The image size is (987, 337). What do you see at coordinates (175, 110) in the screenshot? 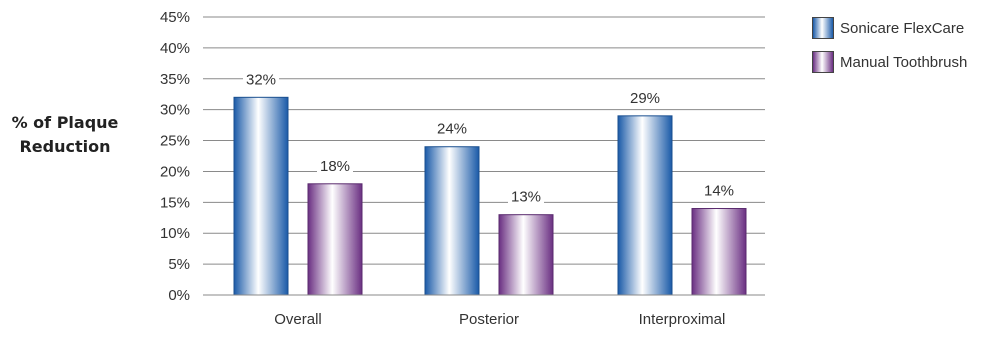
I see `y-tick-label: 30%` at bounding box center [175, 110].